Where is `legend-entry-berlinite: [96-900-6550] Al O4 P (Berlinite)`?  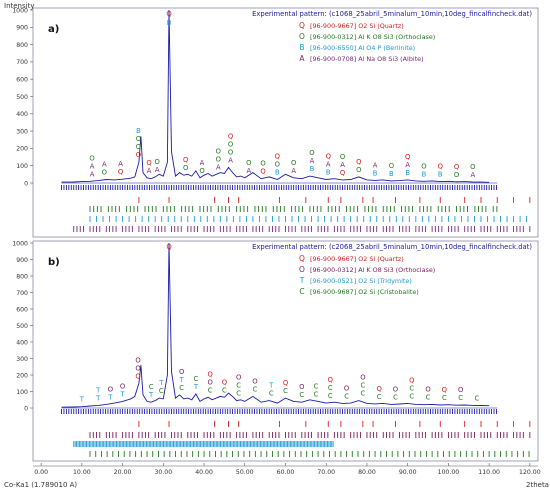
legend-entry-berlinite: [96-900-6550] Al O4 P (Berlinite) is located at coordinates (362, 48).